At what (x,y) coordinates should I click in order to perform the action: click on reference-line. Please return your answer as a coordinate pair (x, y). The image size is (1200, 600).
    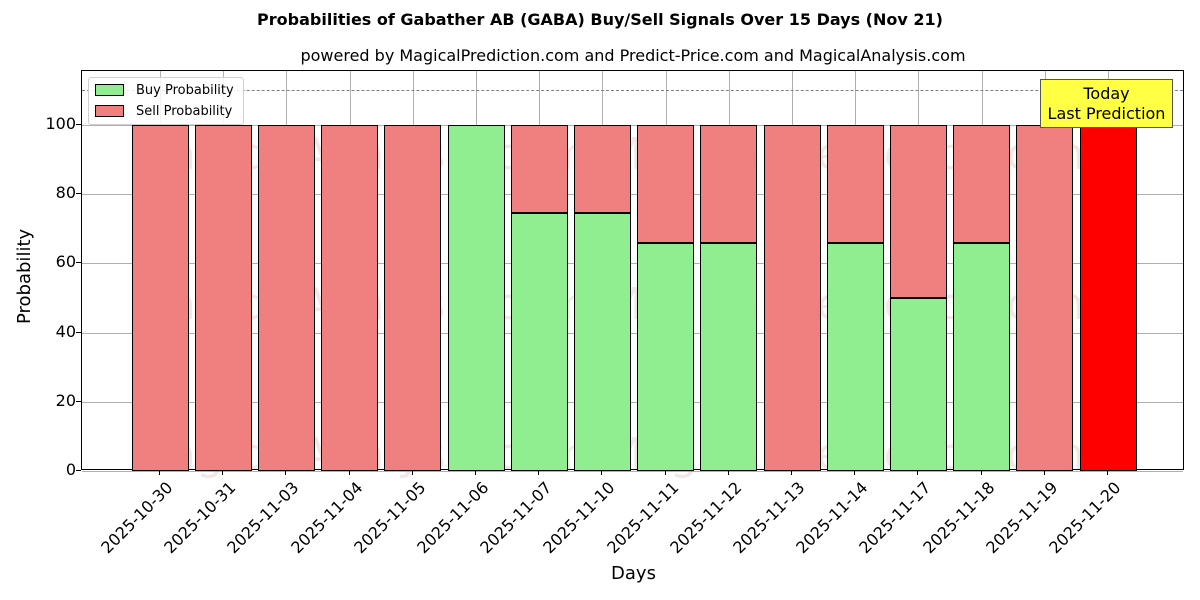
    Looking at the image, I should click on (632, 91).